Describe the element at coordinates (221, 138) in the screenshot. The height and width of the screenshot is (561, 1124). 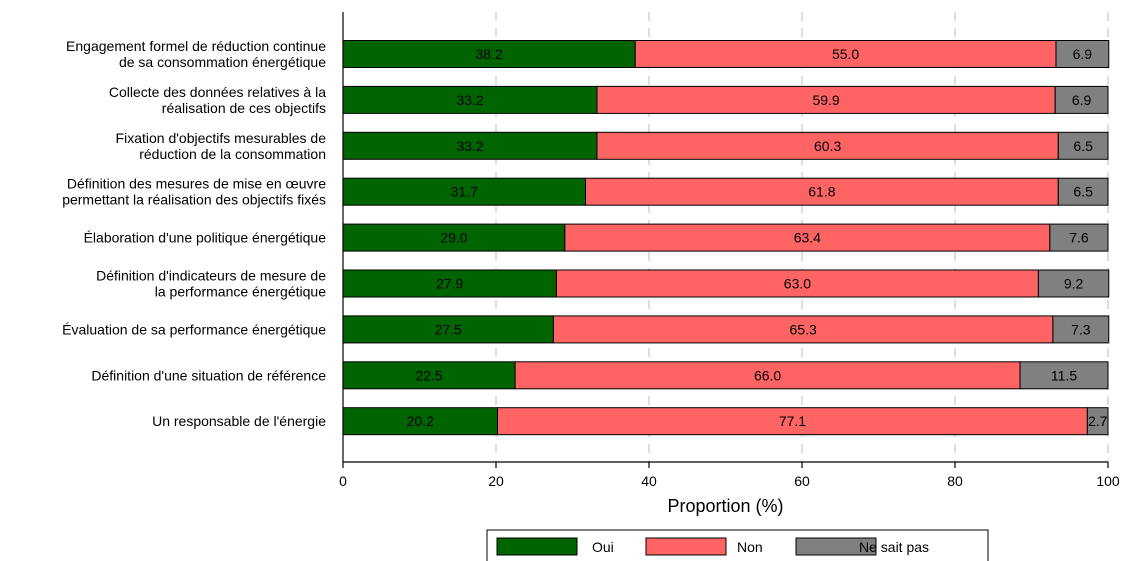
I see `category-label: Fixation d'objectifs mesurables de` at that location.